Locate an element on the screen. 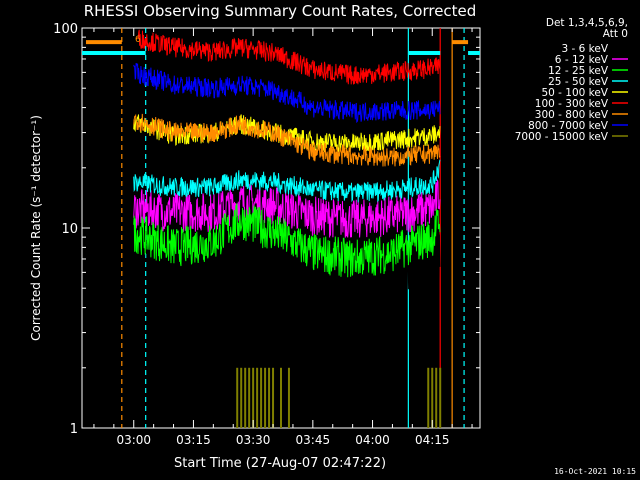 The height and width of the screenshot is (480, 640). x-tick-label: 03:30 is located at coordinates (253, 440).